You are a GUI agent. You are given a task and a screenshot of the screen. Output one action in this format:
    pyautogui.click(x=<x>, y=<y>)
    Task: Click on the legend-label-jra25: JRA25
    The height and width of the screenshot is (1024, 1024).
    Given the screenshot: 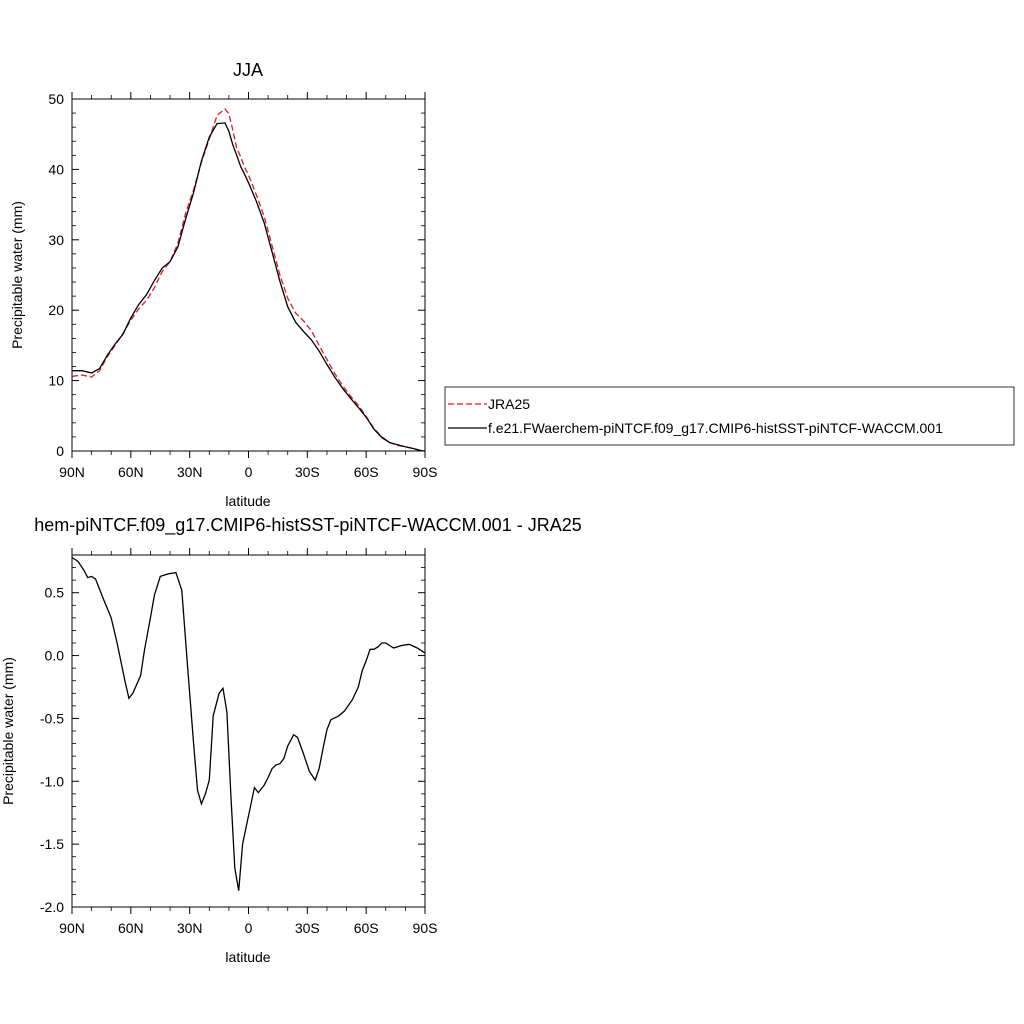 What is the action you would take?
    pyautogui.click(x=509, y=404)
    